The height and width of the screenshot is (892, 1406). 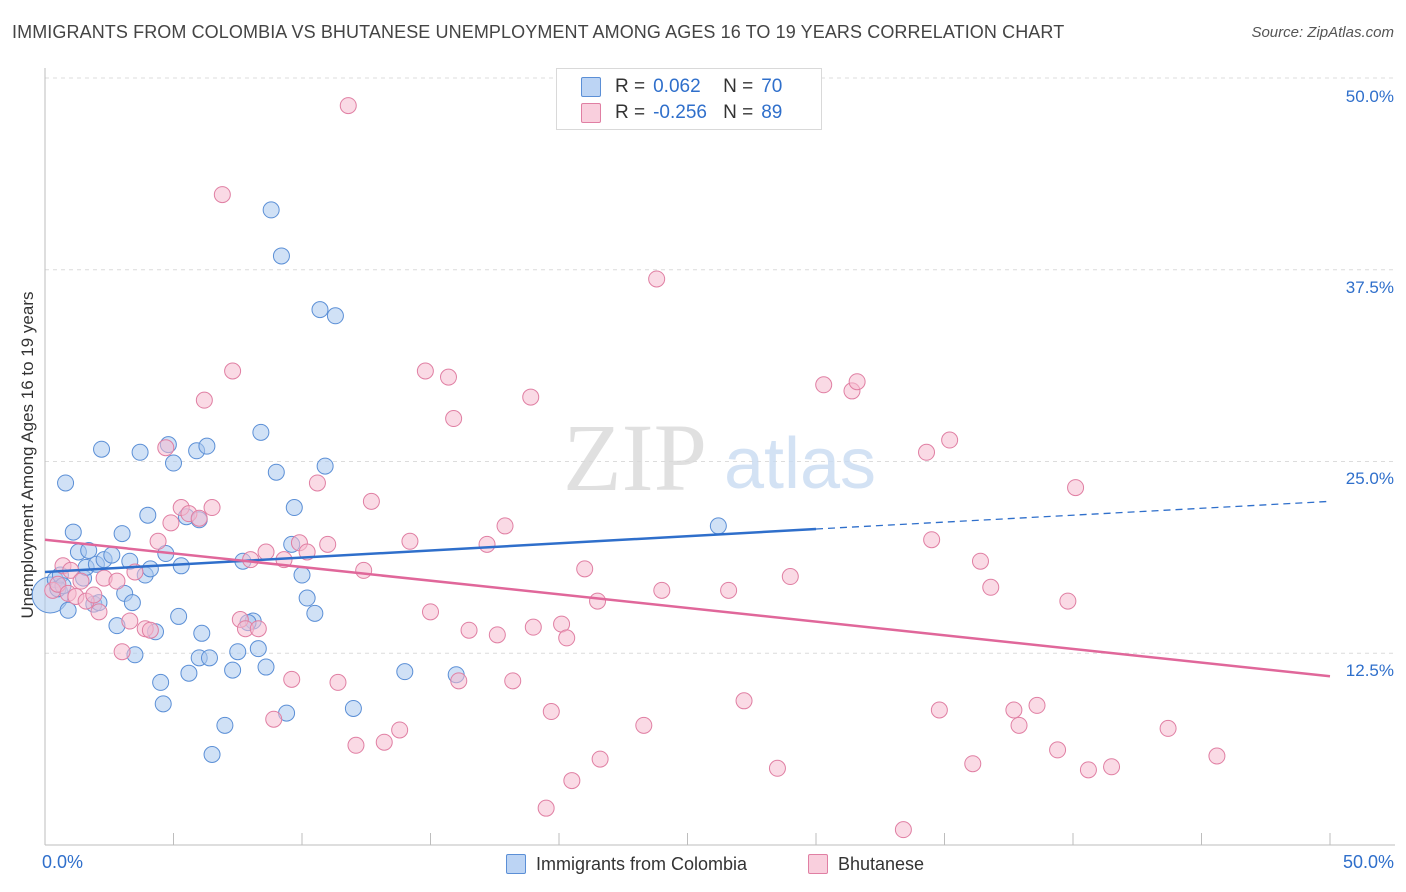 I want to click on legend-n-value-colombia: 70, so click(x=772, y=86).